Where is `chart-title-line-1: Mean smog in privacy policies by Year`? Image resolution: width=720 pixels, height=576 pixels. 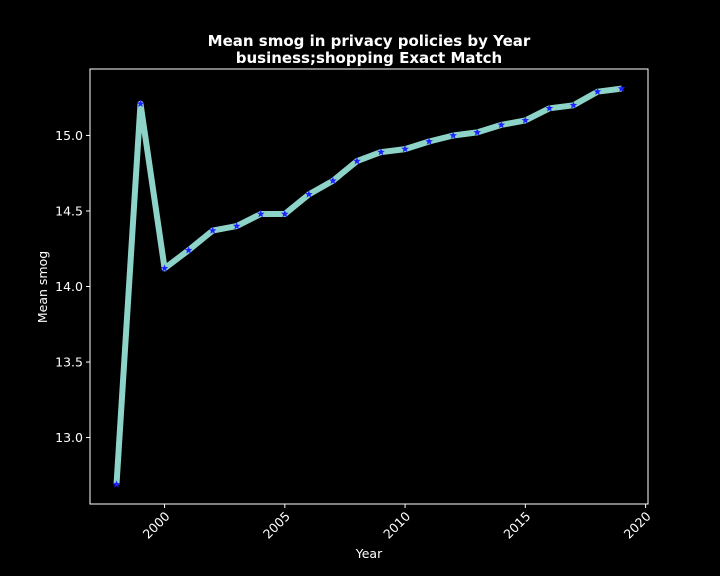
chart-title-line-1: Mean smog in privacy policies by Year is located at coordinates (369, 41).